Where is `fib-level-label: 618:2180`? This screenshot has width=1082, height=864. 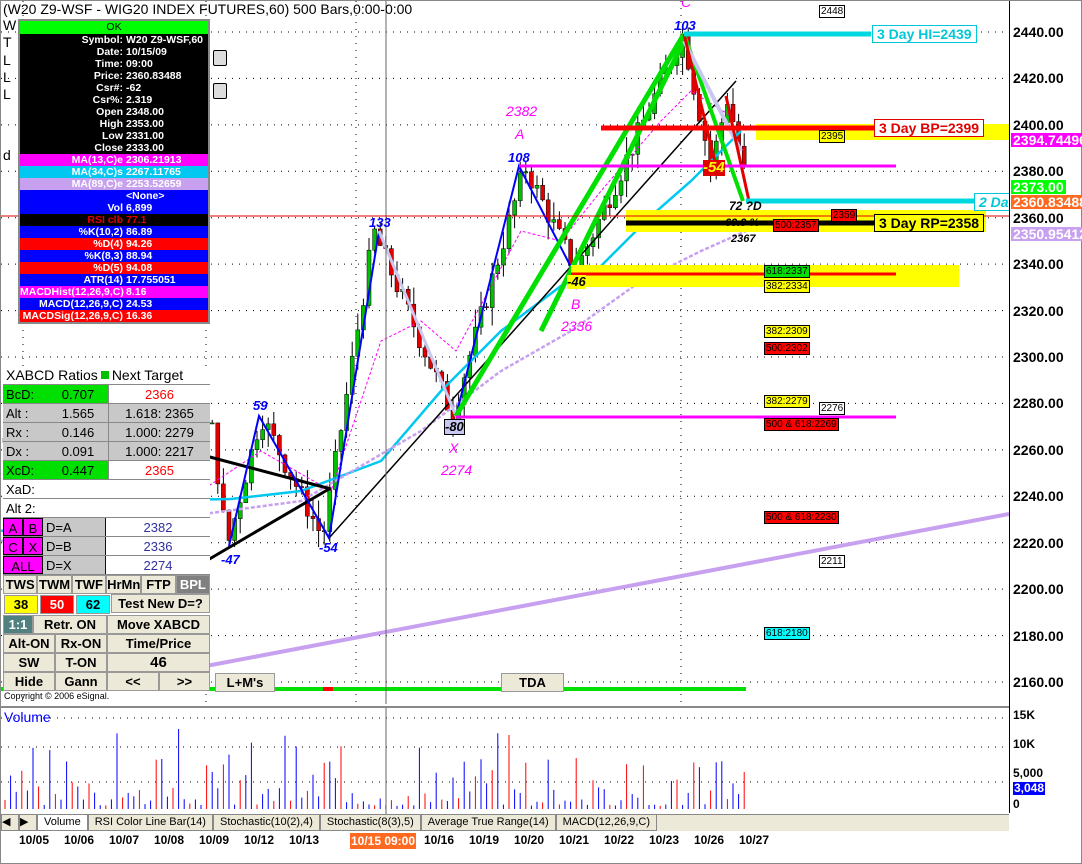
fib-level-label: 618:2180 is located at coordinates (787, 634).